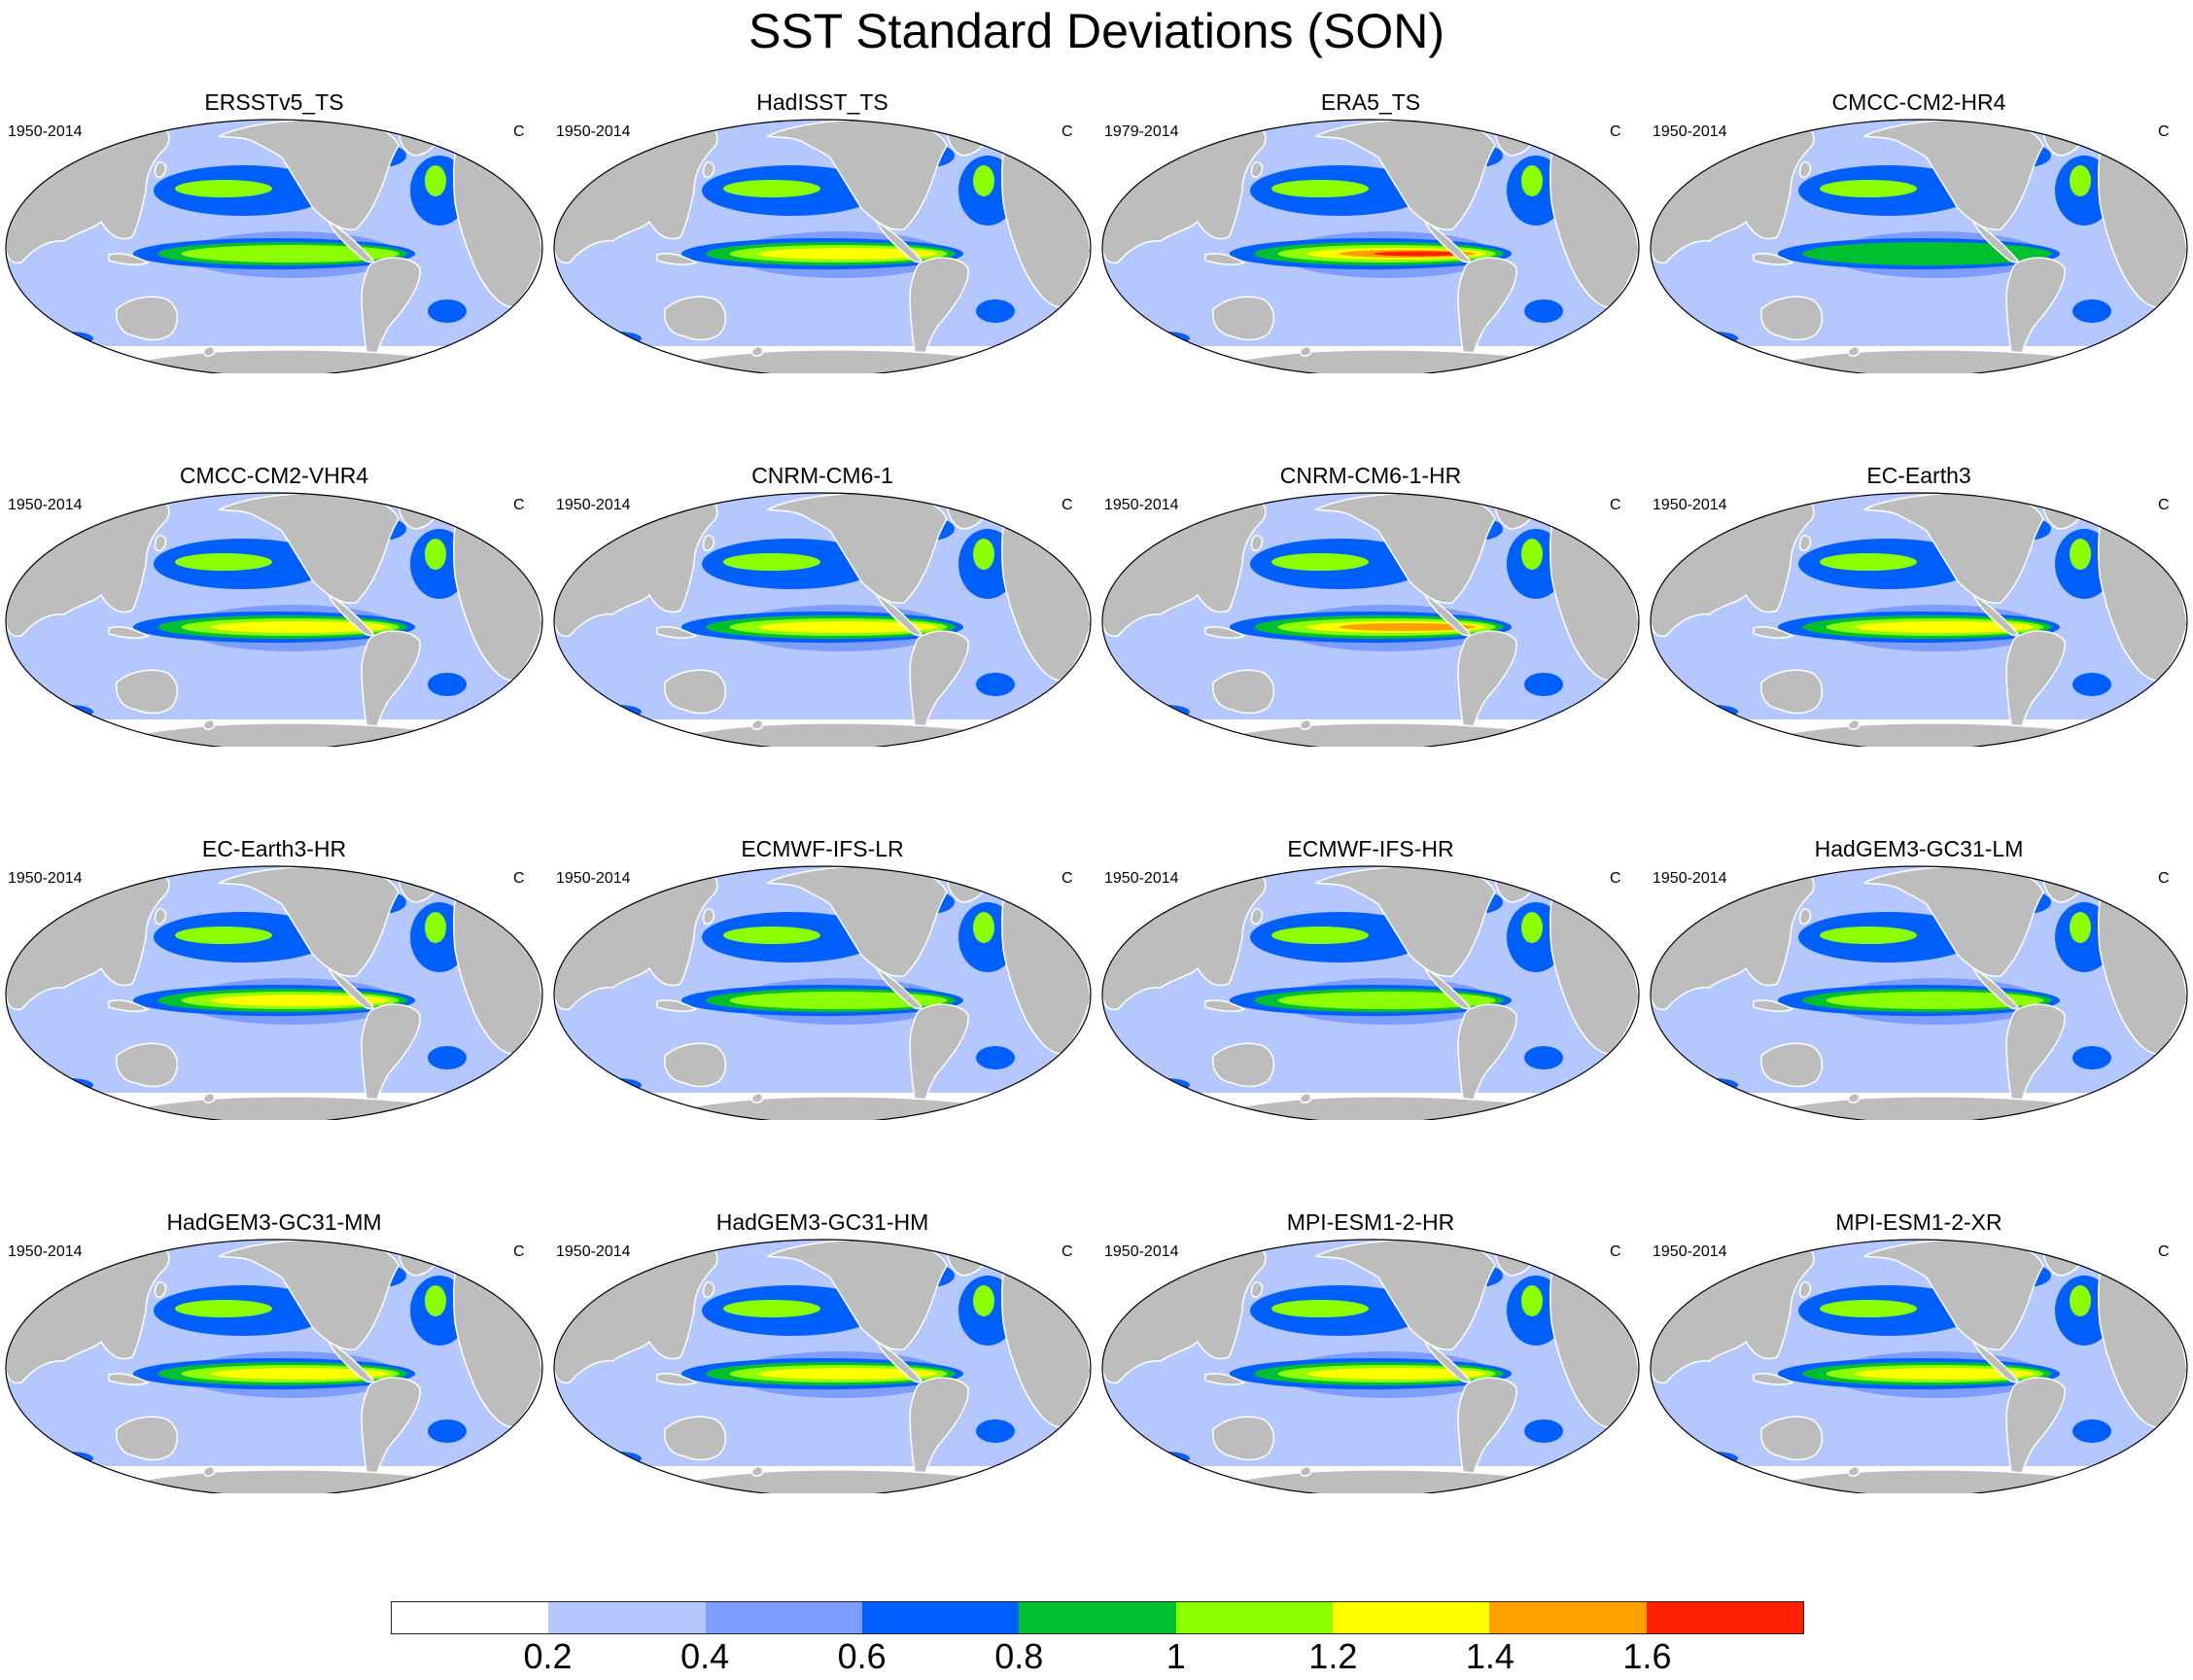 The height and width of the screenshot is (1680, 2193). Describe the element at coordinates (1918, 1222) in the screenshot. I see `panel-title: MPI-ESM1-2-XR` at that location.